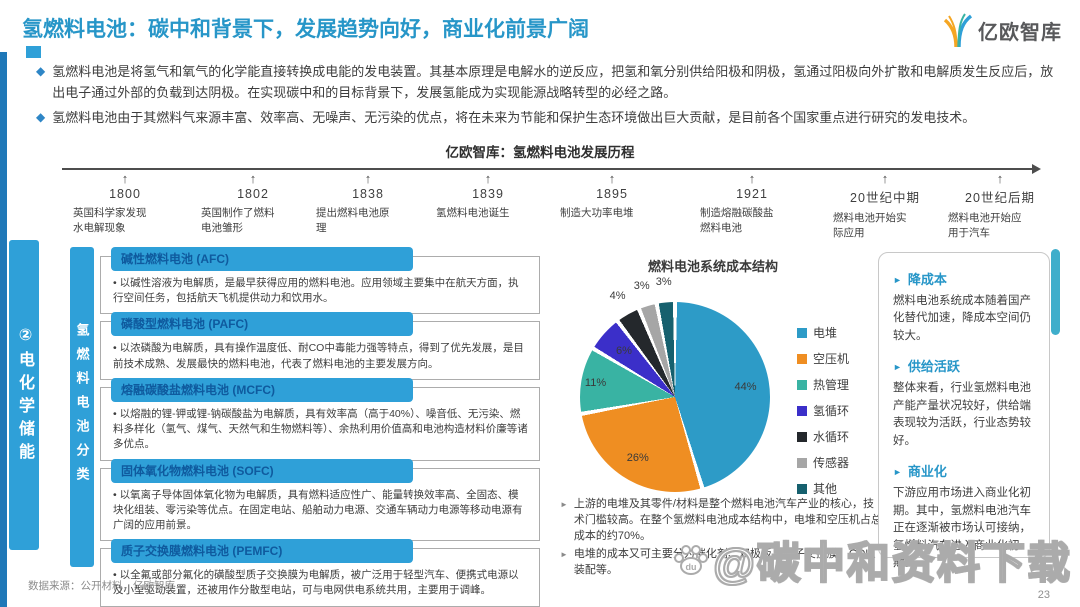 The height and width of the screenshot is (607, 1080). Describe the element at coordinates (612, 194) in the screenshot. I see `timeline-year: 1895` at that location.